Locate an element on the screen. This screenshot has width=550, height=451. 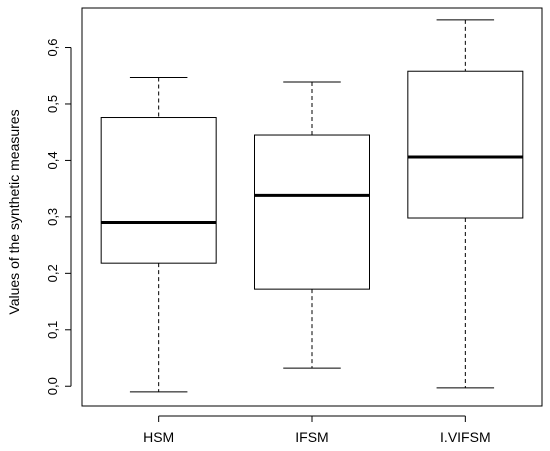
y-tick-label: 0,4 is located at coordinates (52, 160).